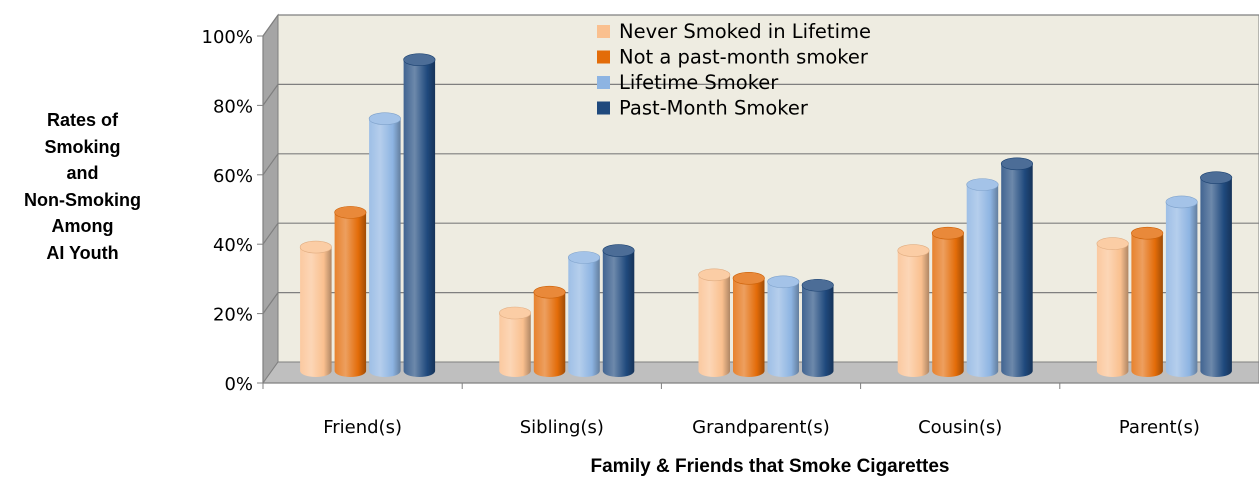 This screenshot has height=494, width=1259. I want to click on legend-label: Past-Month Smoker, so click(714, 108).